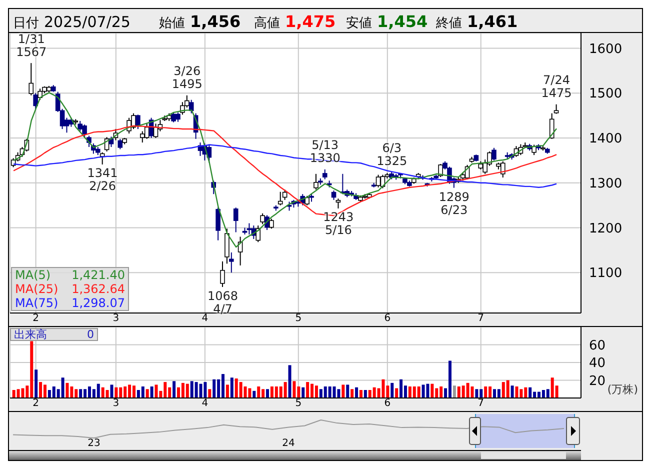  Describe the element at coordinates (102, 173) in the screenshot. I see `annotation: 1341` at that location.